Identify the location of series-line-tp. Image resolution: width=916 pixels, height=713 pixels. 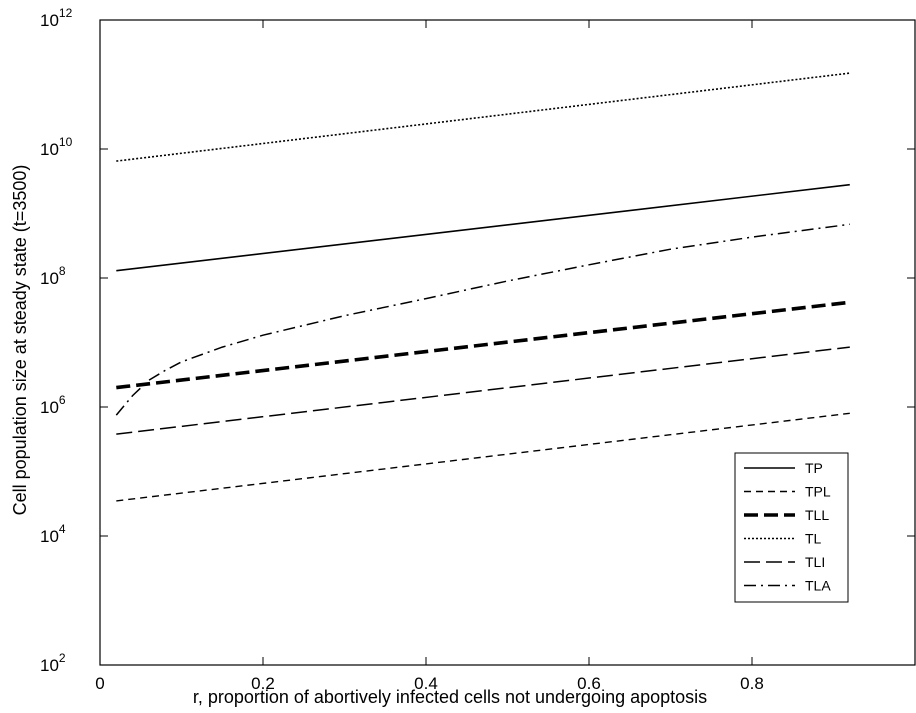
(483, 227).